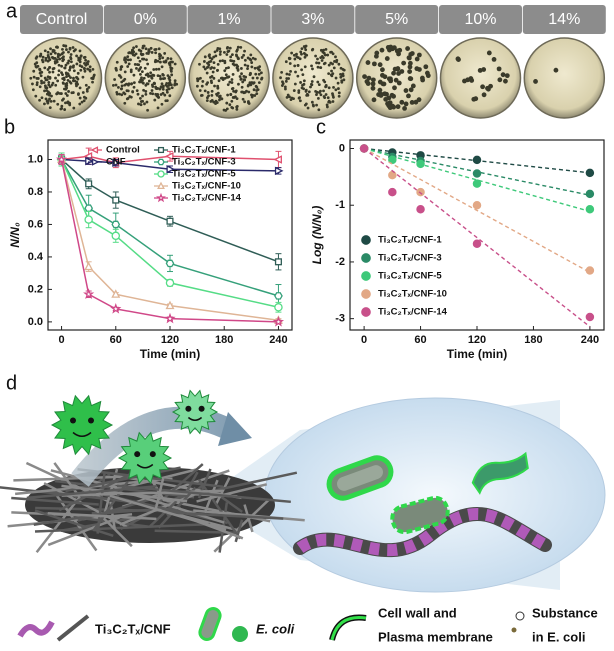  Describe the element at coordinates (188, 408) in the screenshot. I see `eye` at that location.